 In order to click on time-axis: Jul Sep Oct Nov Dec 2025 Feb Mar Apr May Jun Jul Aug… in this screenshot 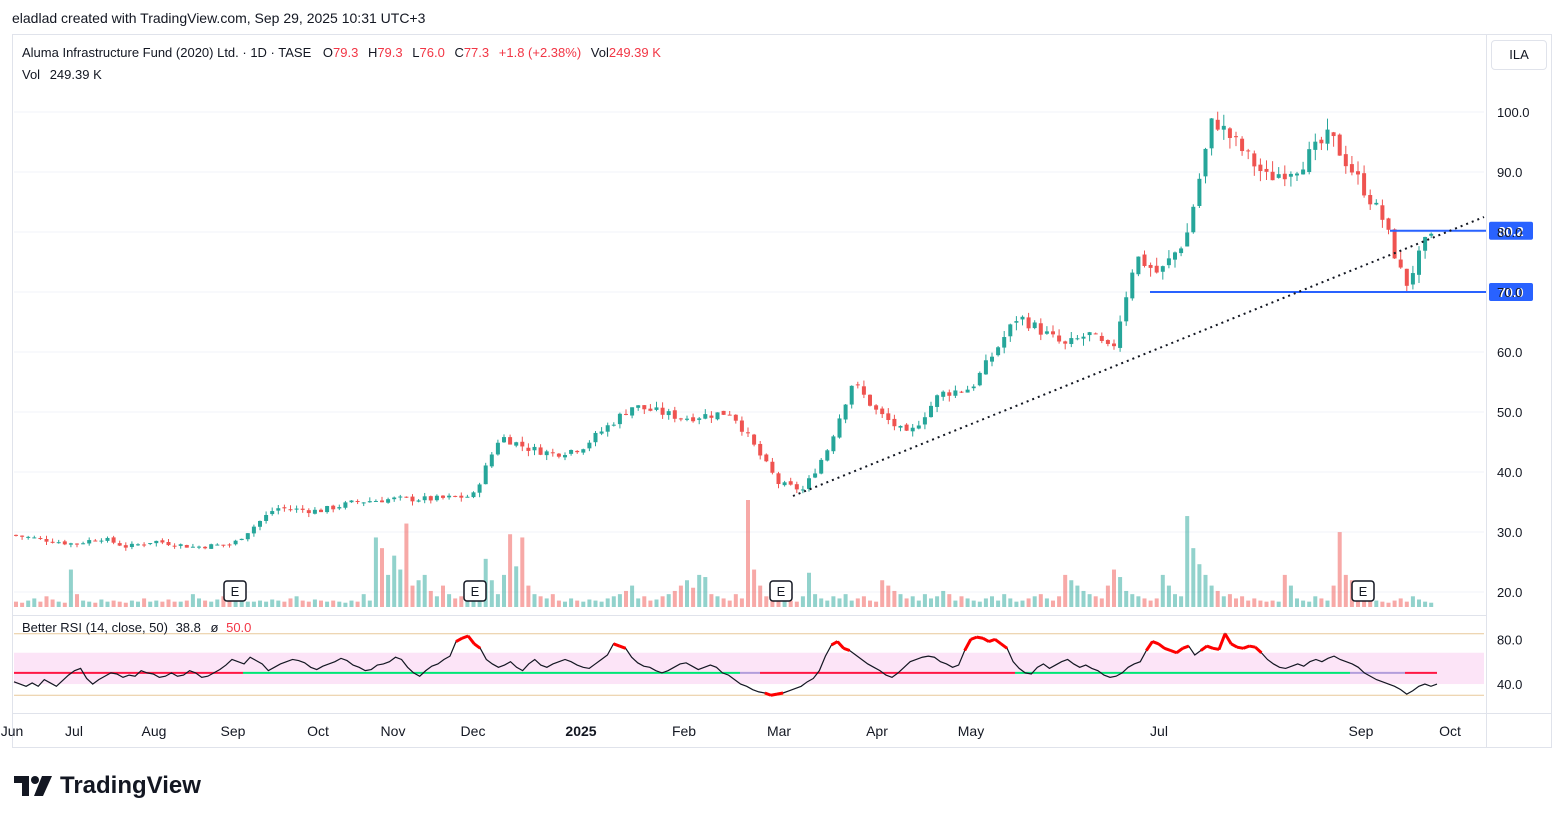, I will do `click(731, 731)`.